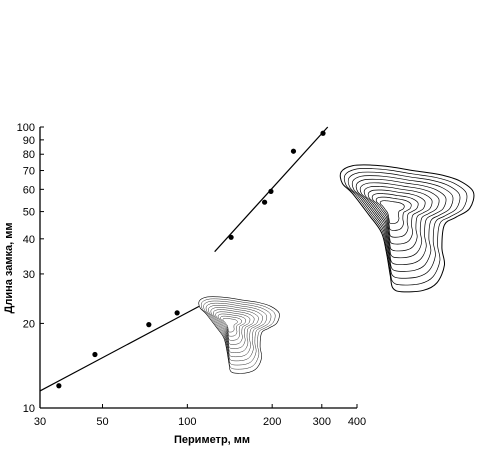  I want to click on y-tick-label: 90, so click(29, 141).